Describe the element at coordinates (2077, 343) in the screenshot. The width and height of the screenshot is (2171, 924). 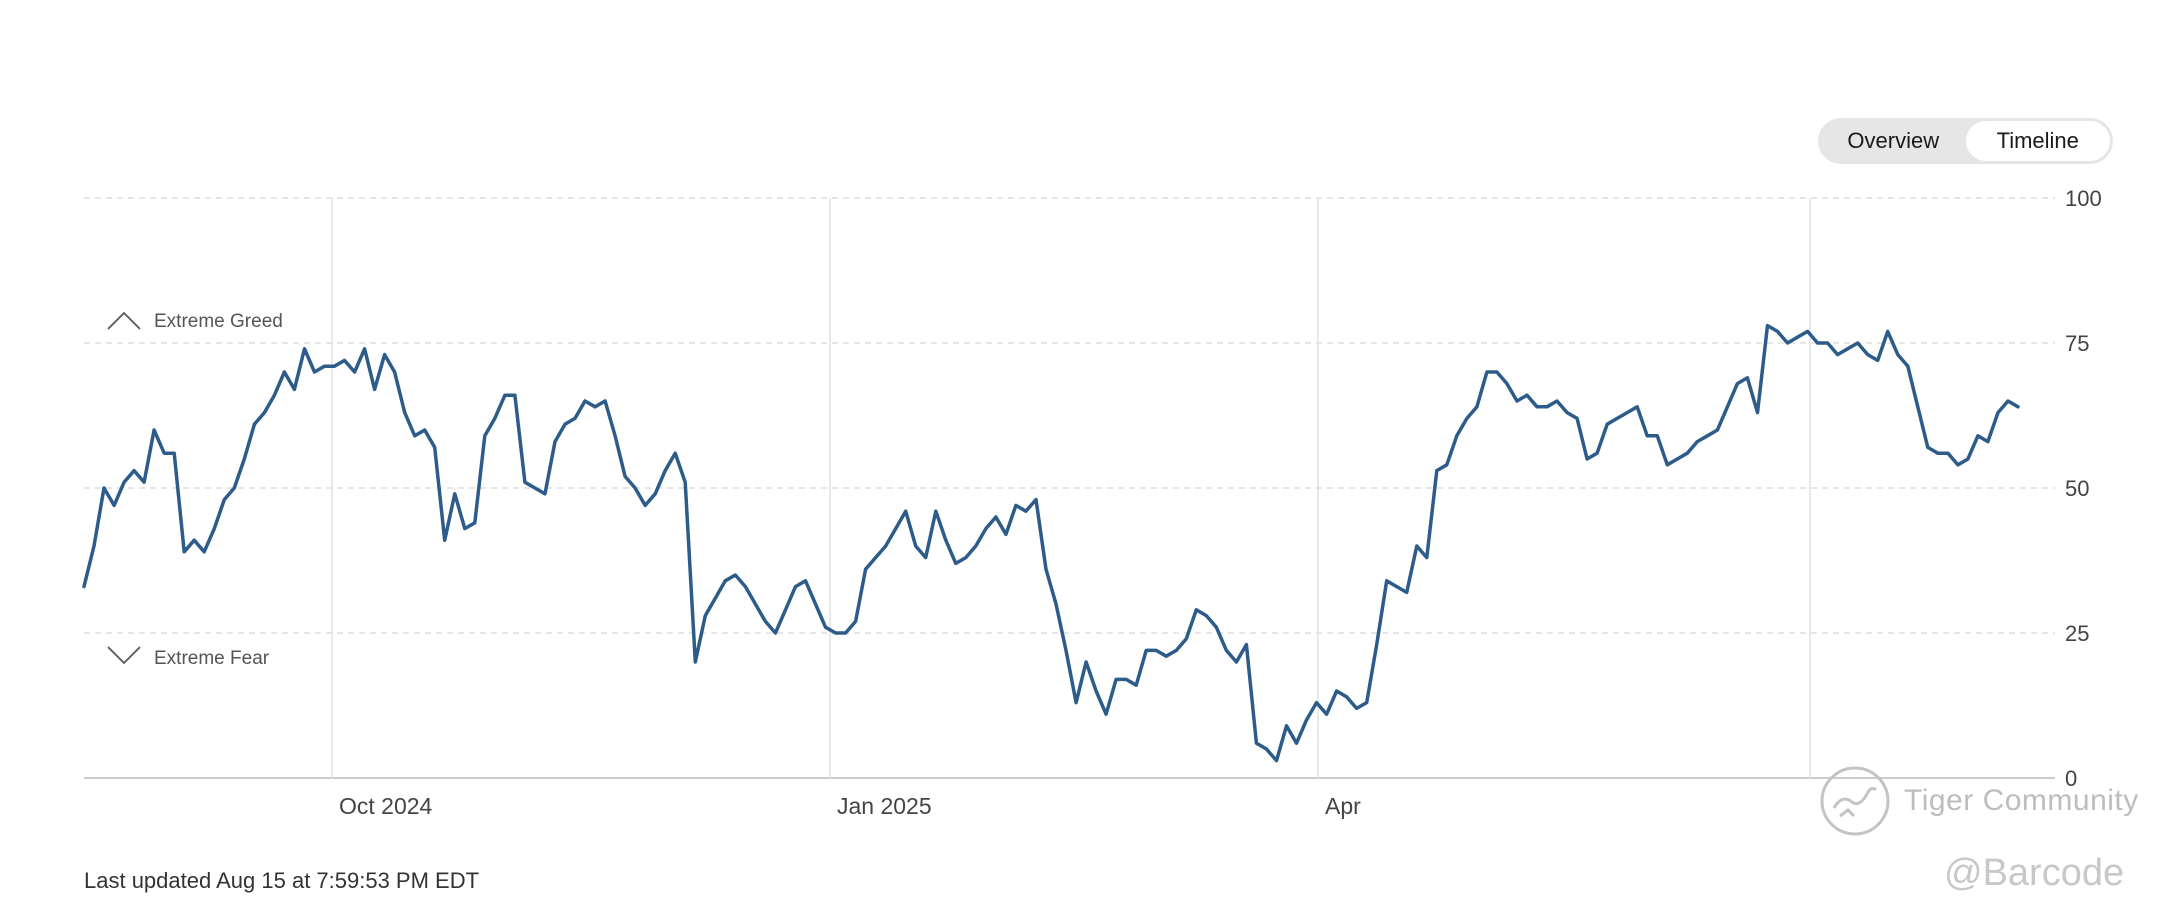
I see `y-tick-label: 75` at that location.